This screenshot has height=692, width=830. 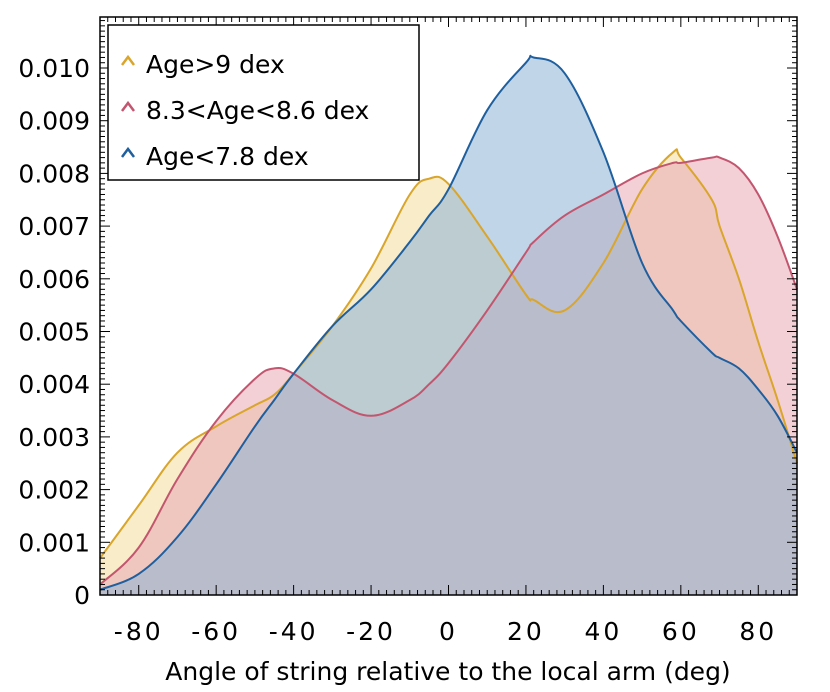 What do you see at coordinates (294, 631) in the screenshot?
I see `x-tick-label: -40` at bounding box center [294, 631].